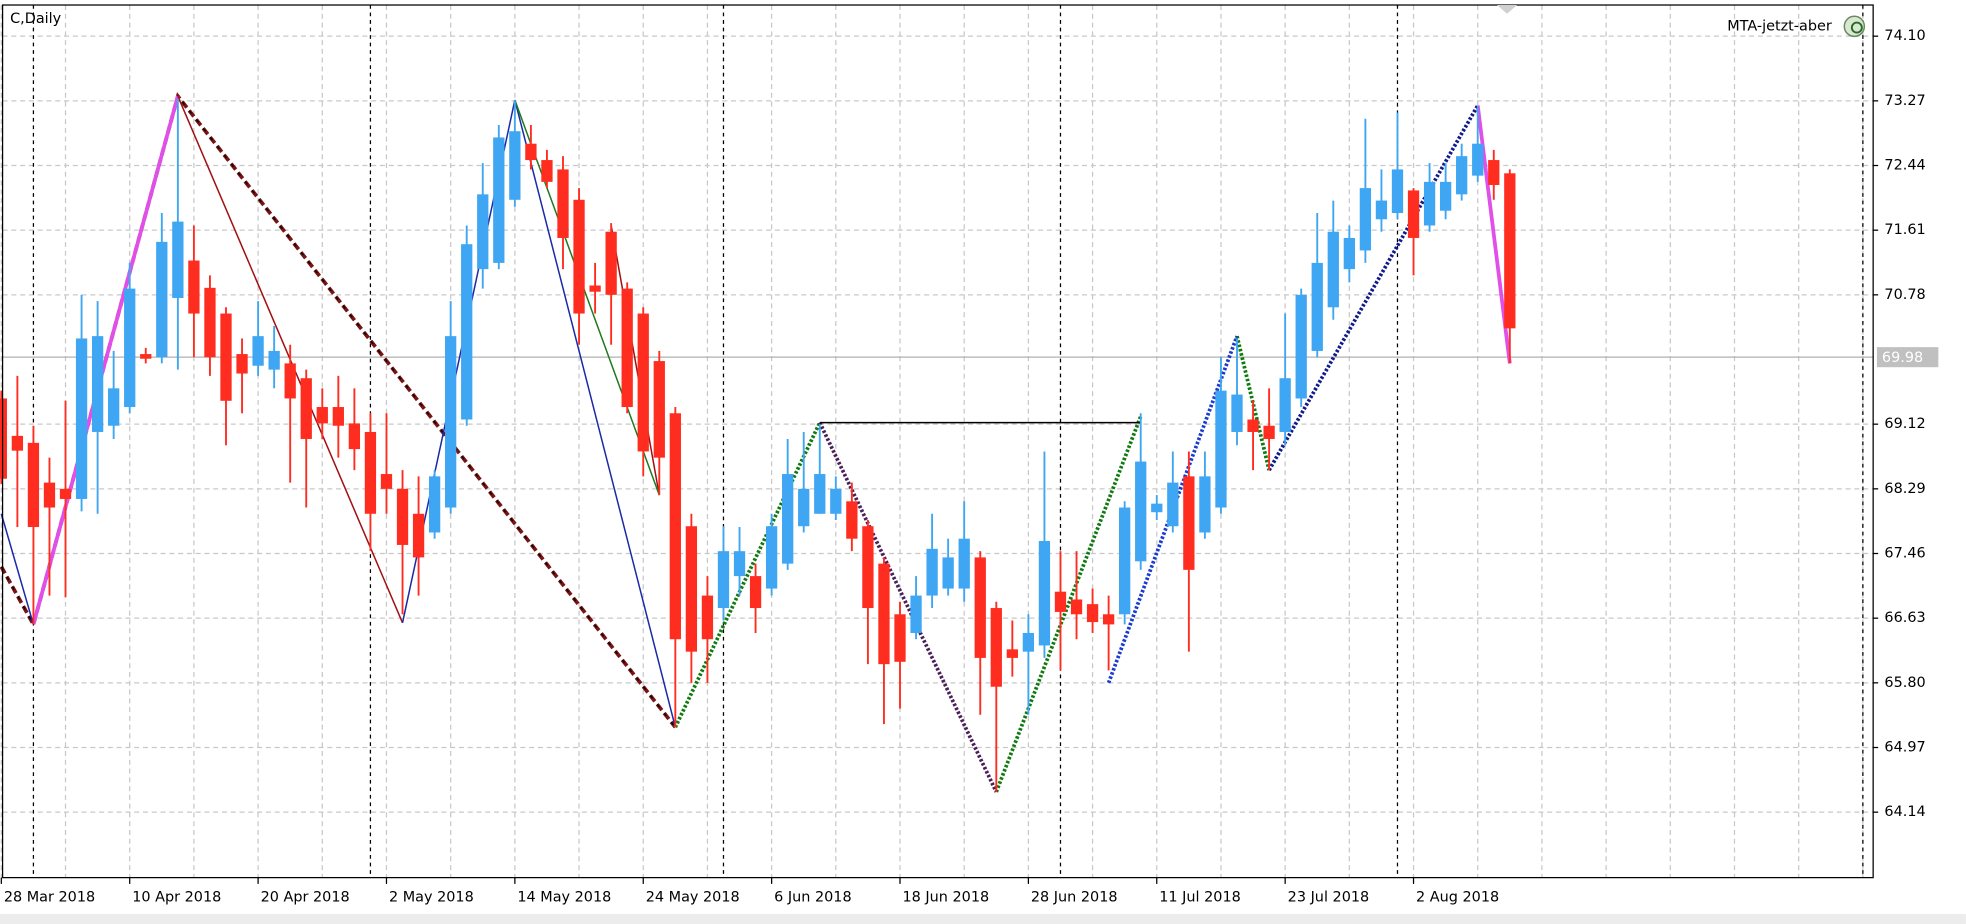 The height and width of the screenshot is (924, 1966). Describe the element at coordinates (1904, 424) in the screenshot. I see `y-tick-label: 69.12` at that location.